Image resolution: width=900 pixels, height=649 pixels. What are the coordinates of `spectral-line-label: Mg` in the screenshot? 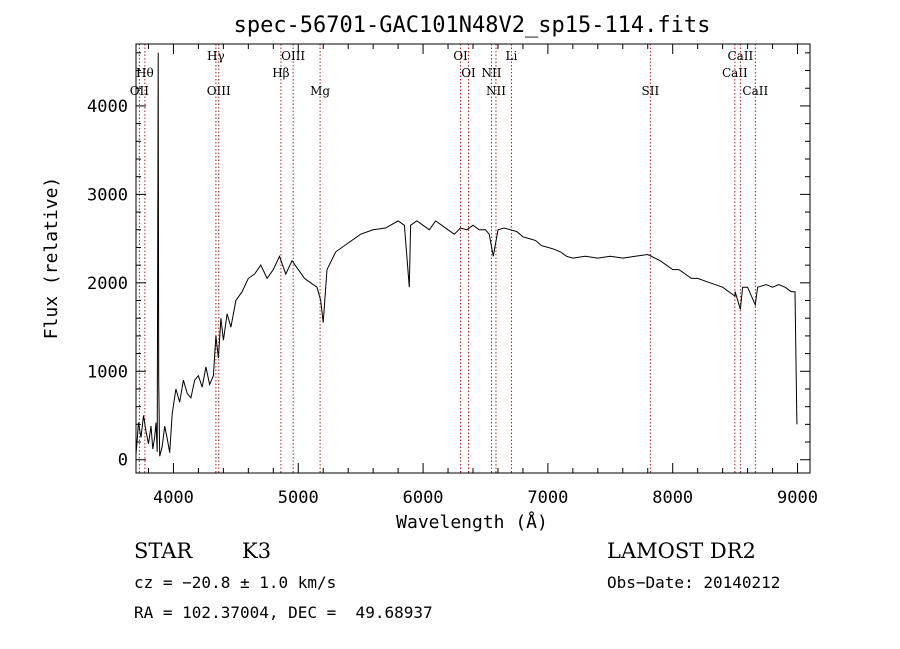 It's located at (320, 91).